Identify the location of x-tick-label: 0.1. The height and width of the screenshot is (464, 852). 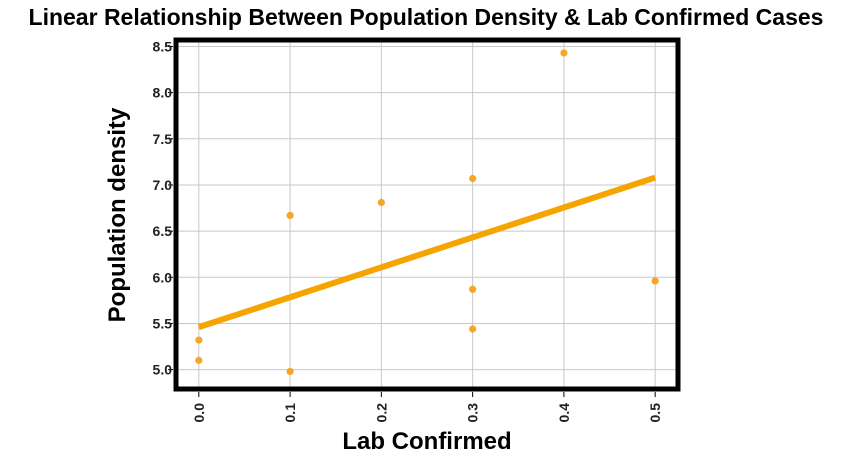
(290, 413).